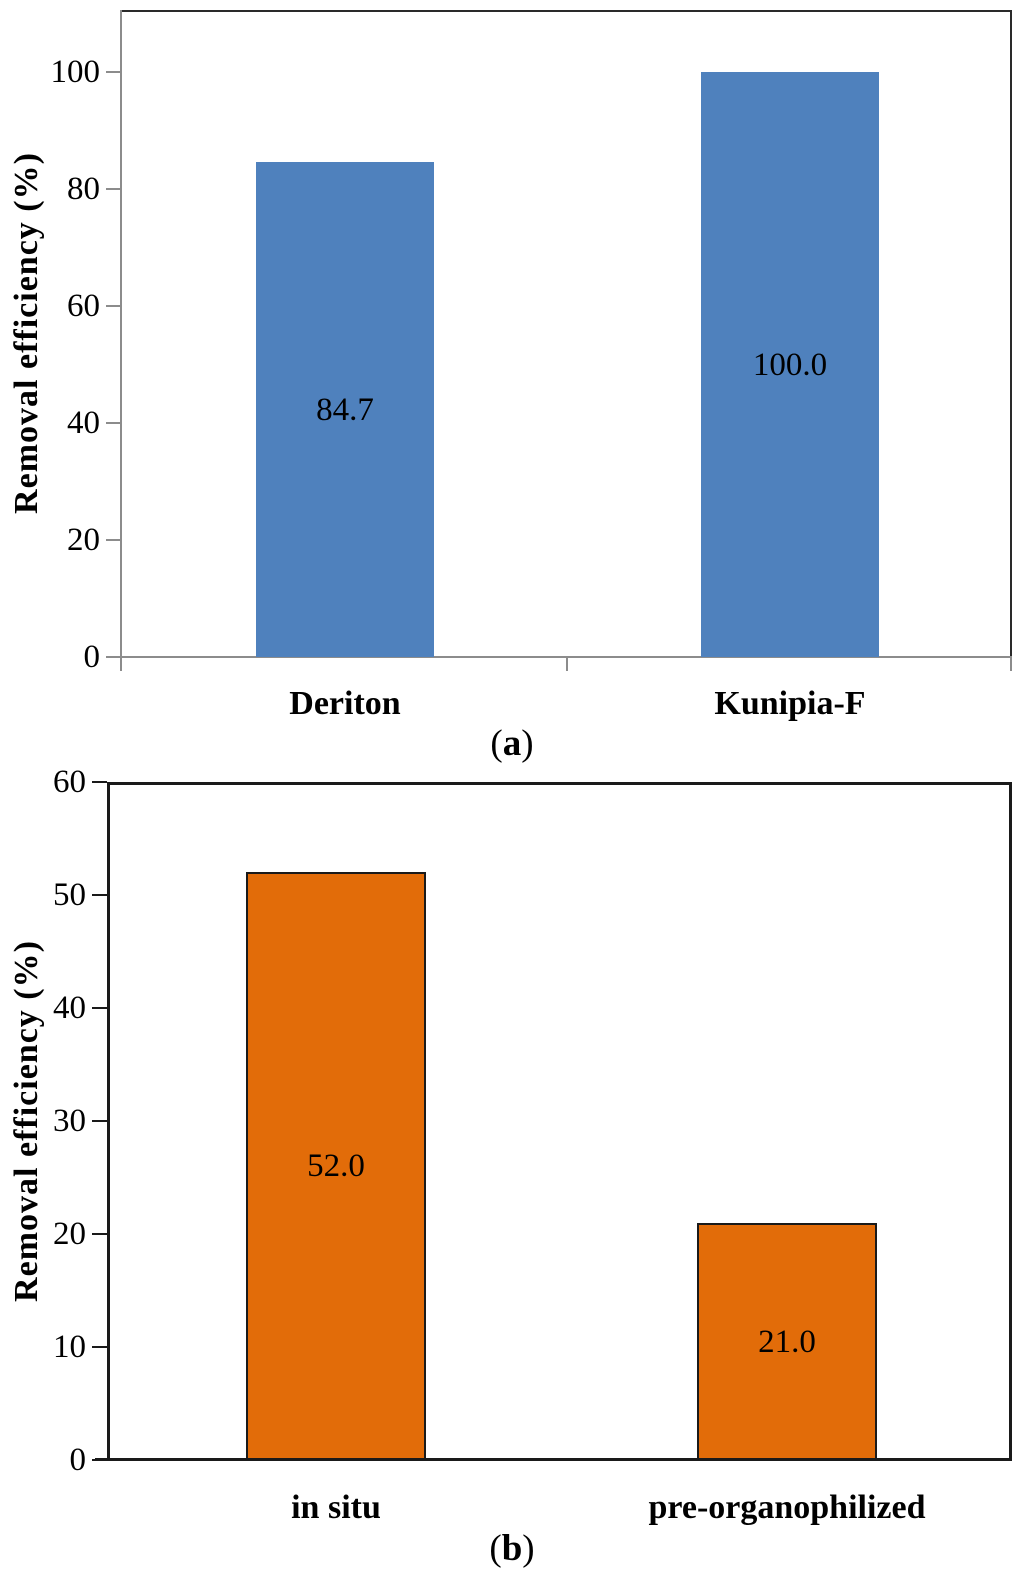  I want to click on bar-deriton, so click(345, 409).